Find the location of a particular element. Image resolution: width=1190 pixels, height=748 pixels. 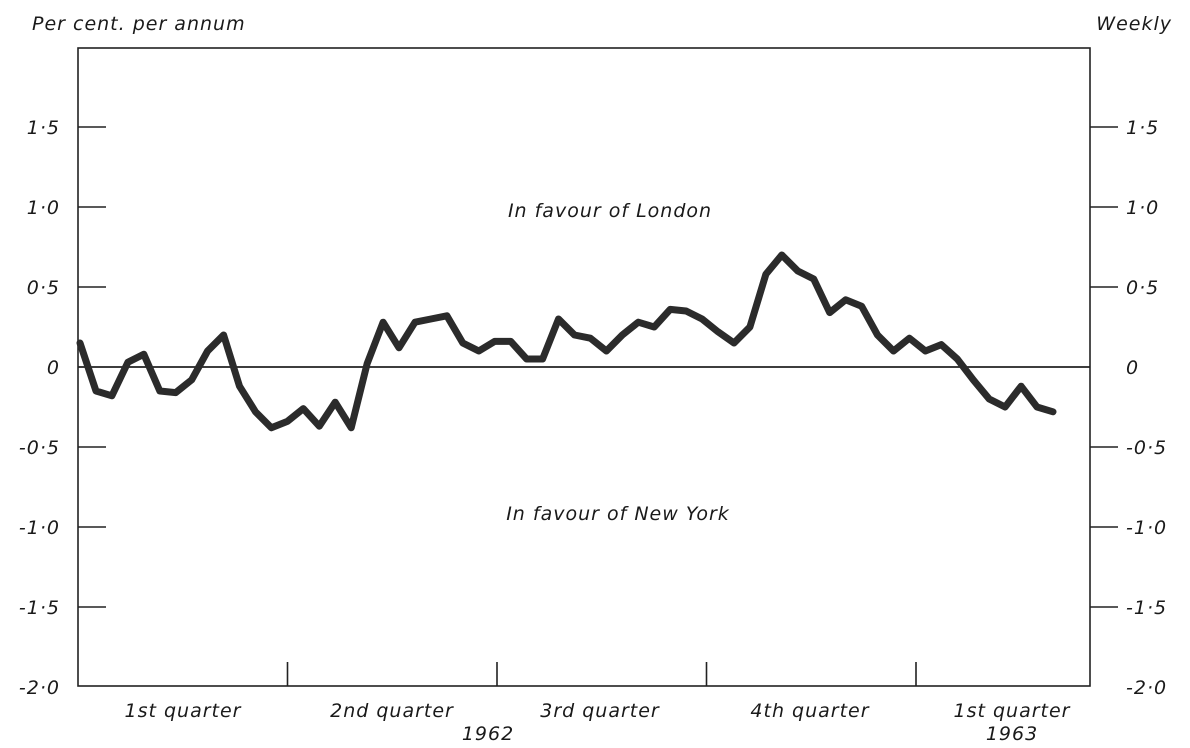

y-tick-label-left-6: -1·5 is located at coordinates (39, 608).